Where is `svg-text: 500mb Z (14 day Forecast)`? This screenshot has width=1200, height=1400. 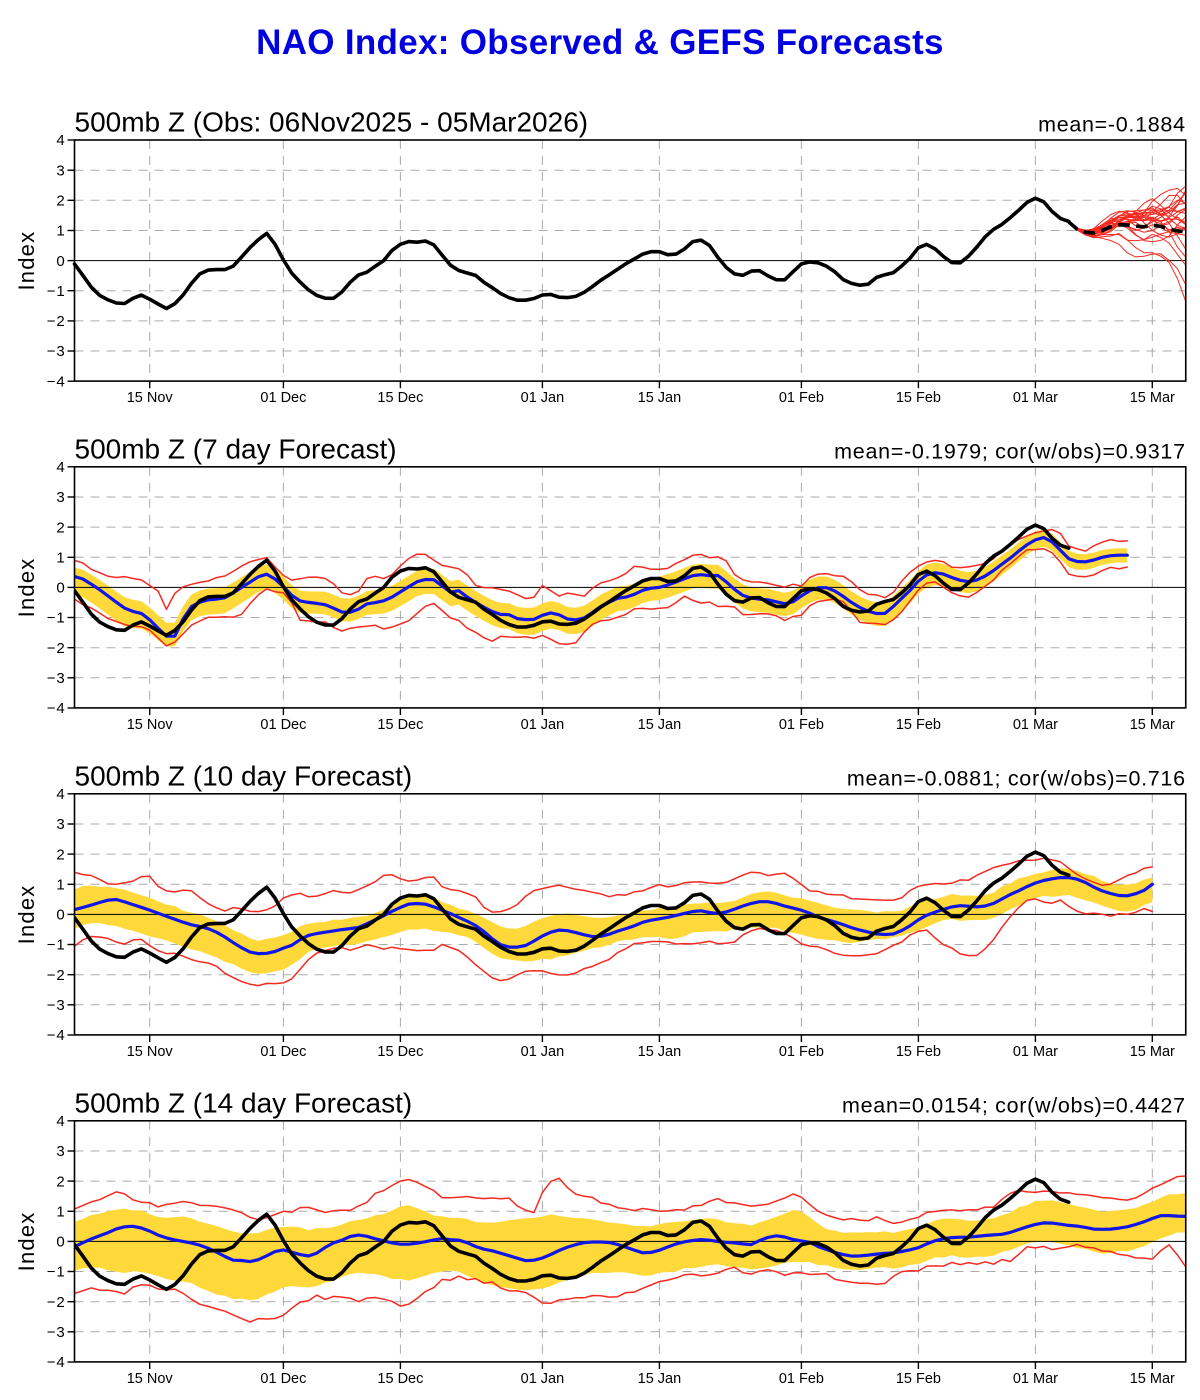 svg-text: 500mb Z (14 day Forecast) is located at coordinates (244, 1102).